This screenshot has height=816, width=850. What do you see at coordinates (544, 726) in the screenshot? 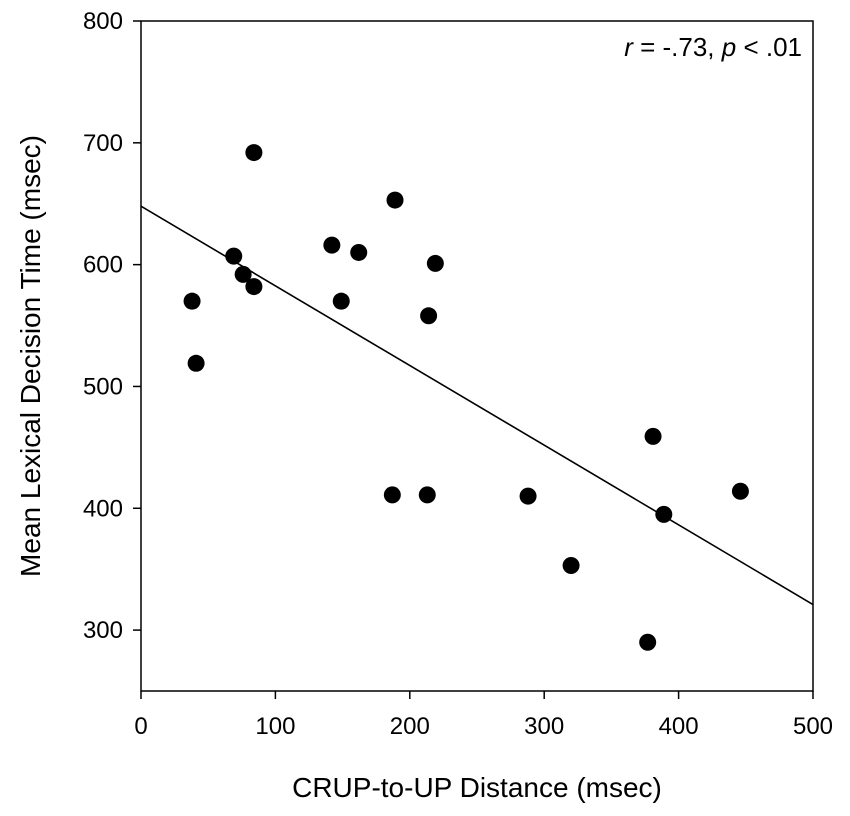
I see `x-tick-label: 300` at bounding box center [544, 726].